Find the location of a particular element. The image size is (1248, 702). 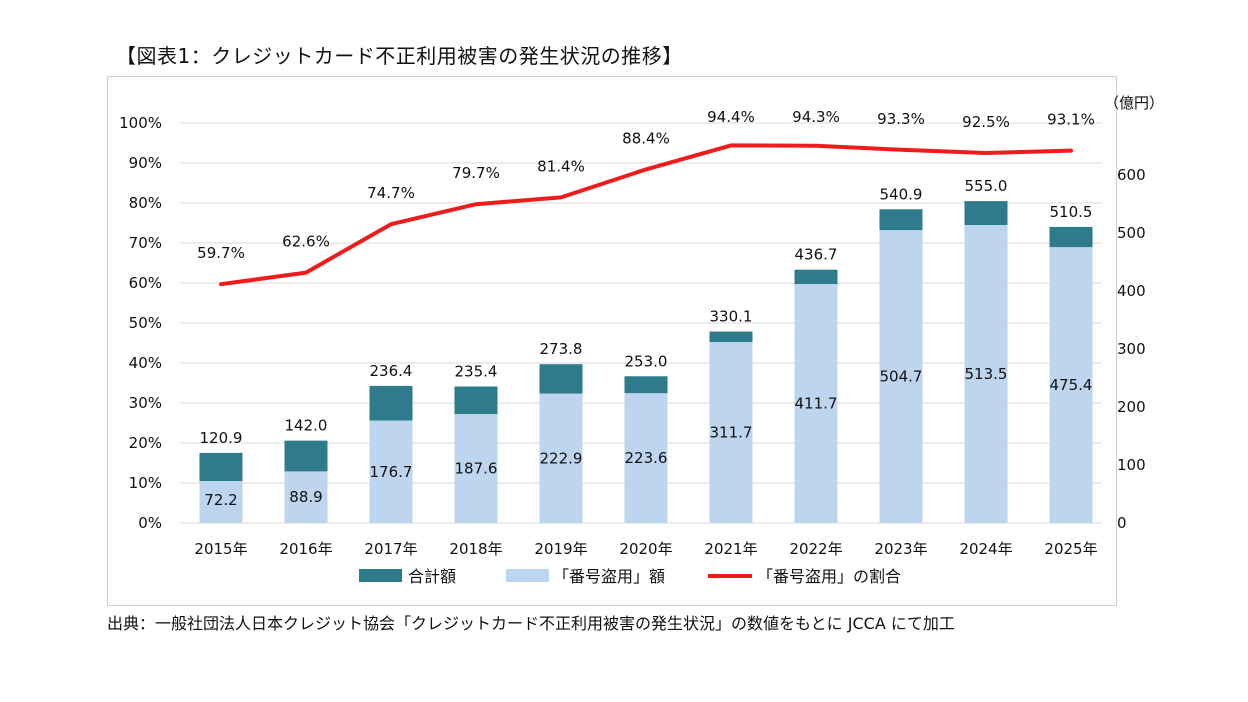

left-axis-tick: 40% is located at coordinates (145, 363).